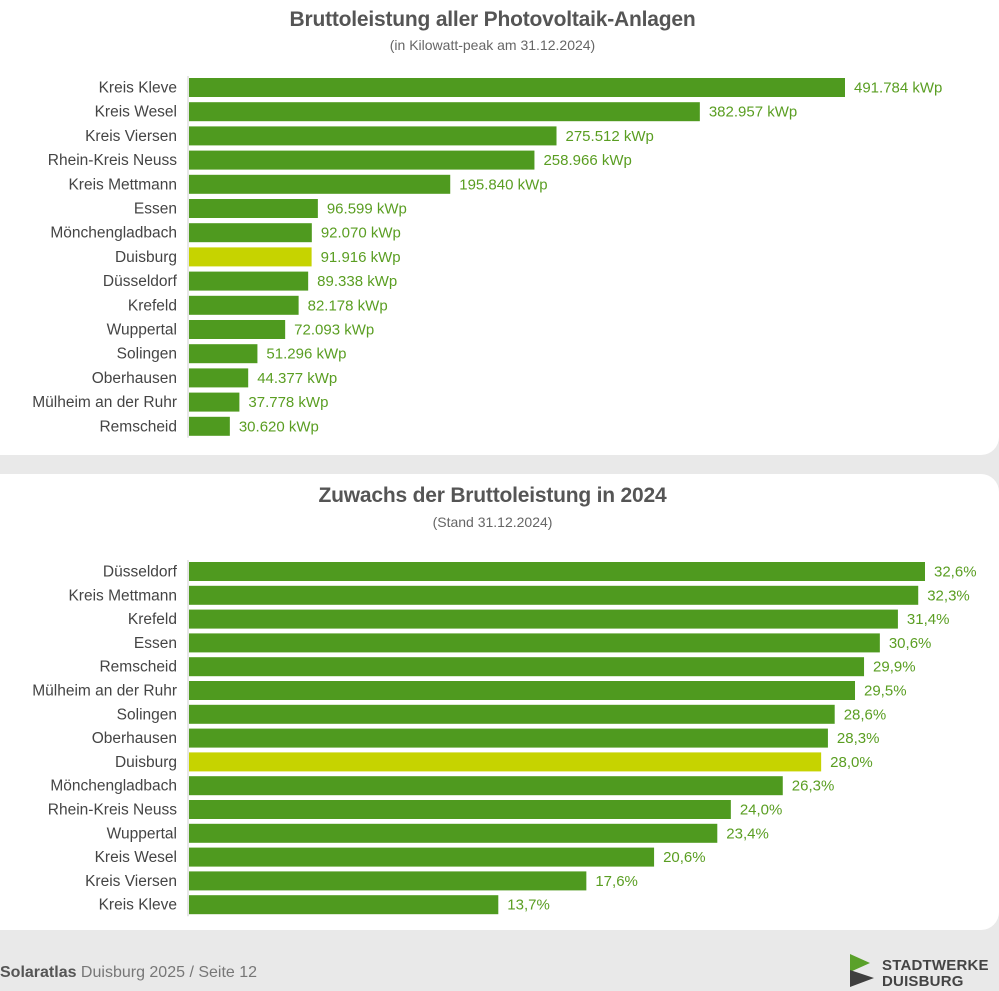  I want to click on value-label: 13,7%, so click(528, 905).